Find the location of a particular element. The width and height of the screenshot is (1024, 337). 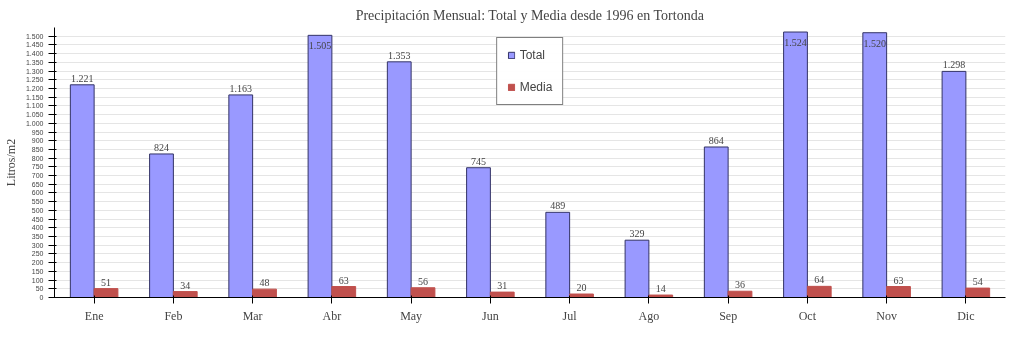

x-tick-label: Sep is located at coordinates (728, 315).